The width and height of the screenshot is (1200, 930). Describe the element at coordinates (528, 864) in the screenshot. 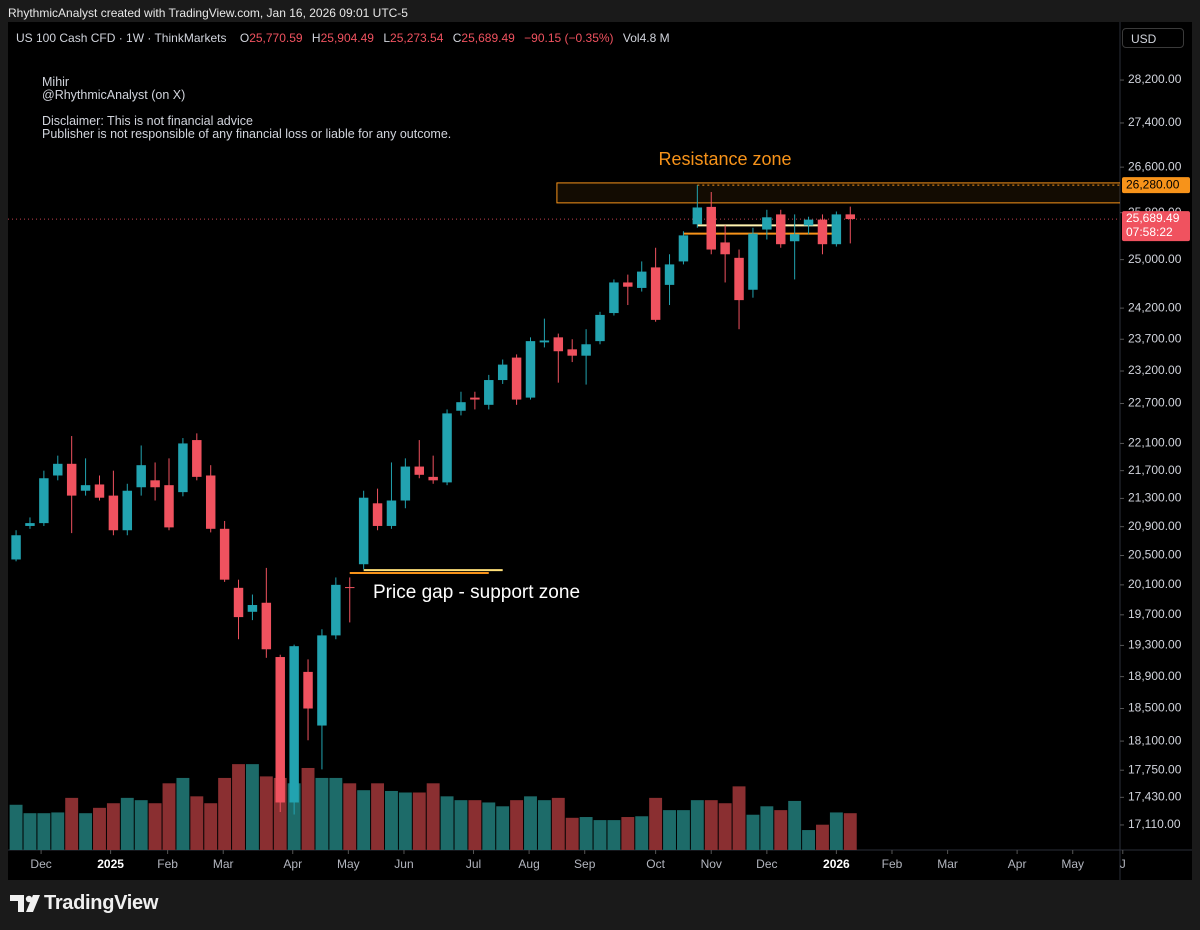

I see `x-tick-label: Aug` at that location.